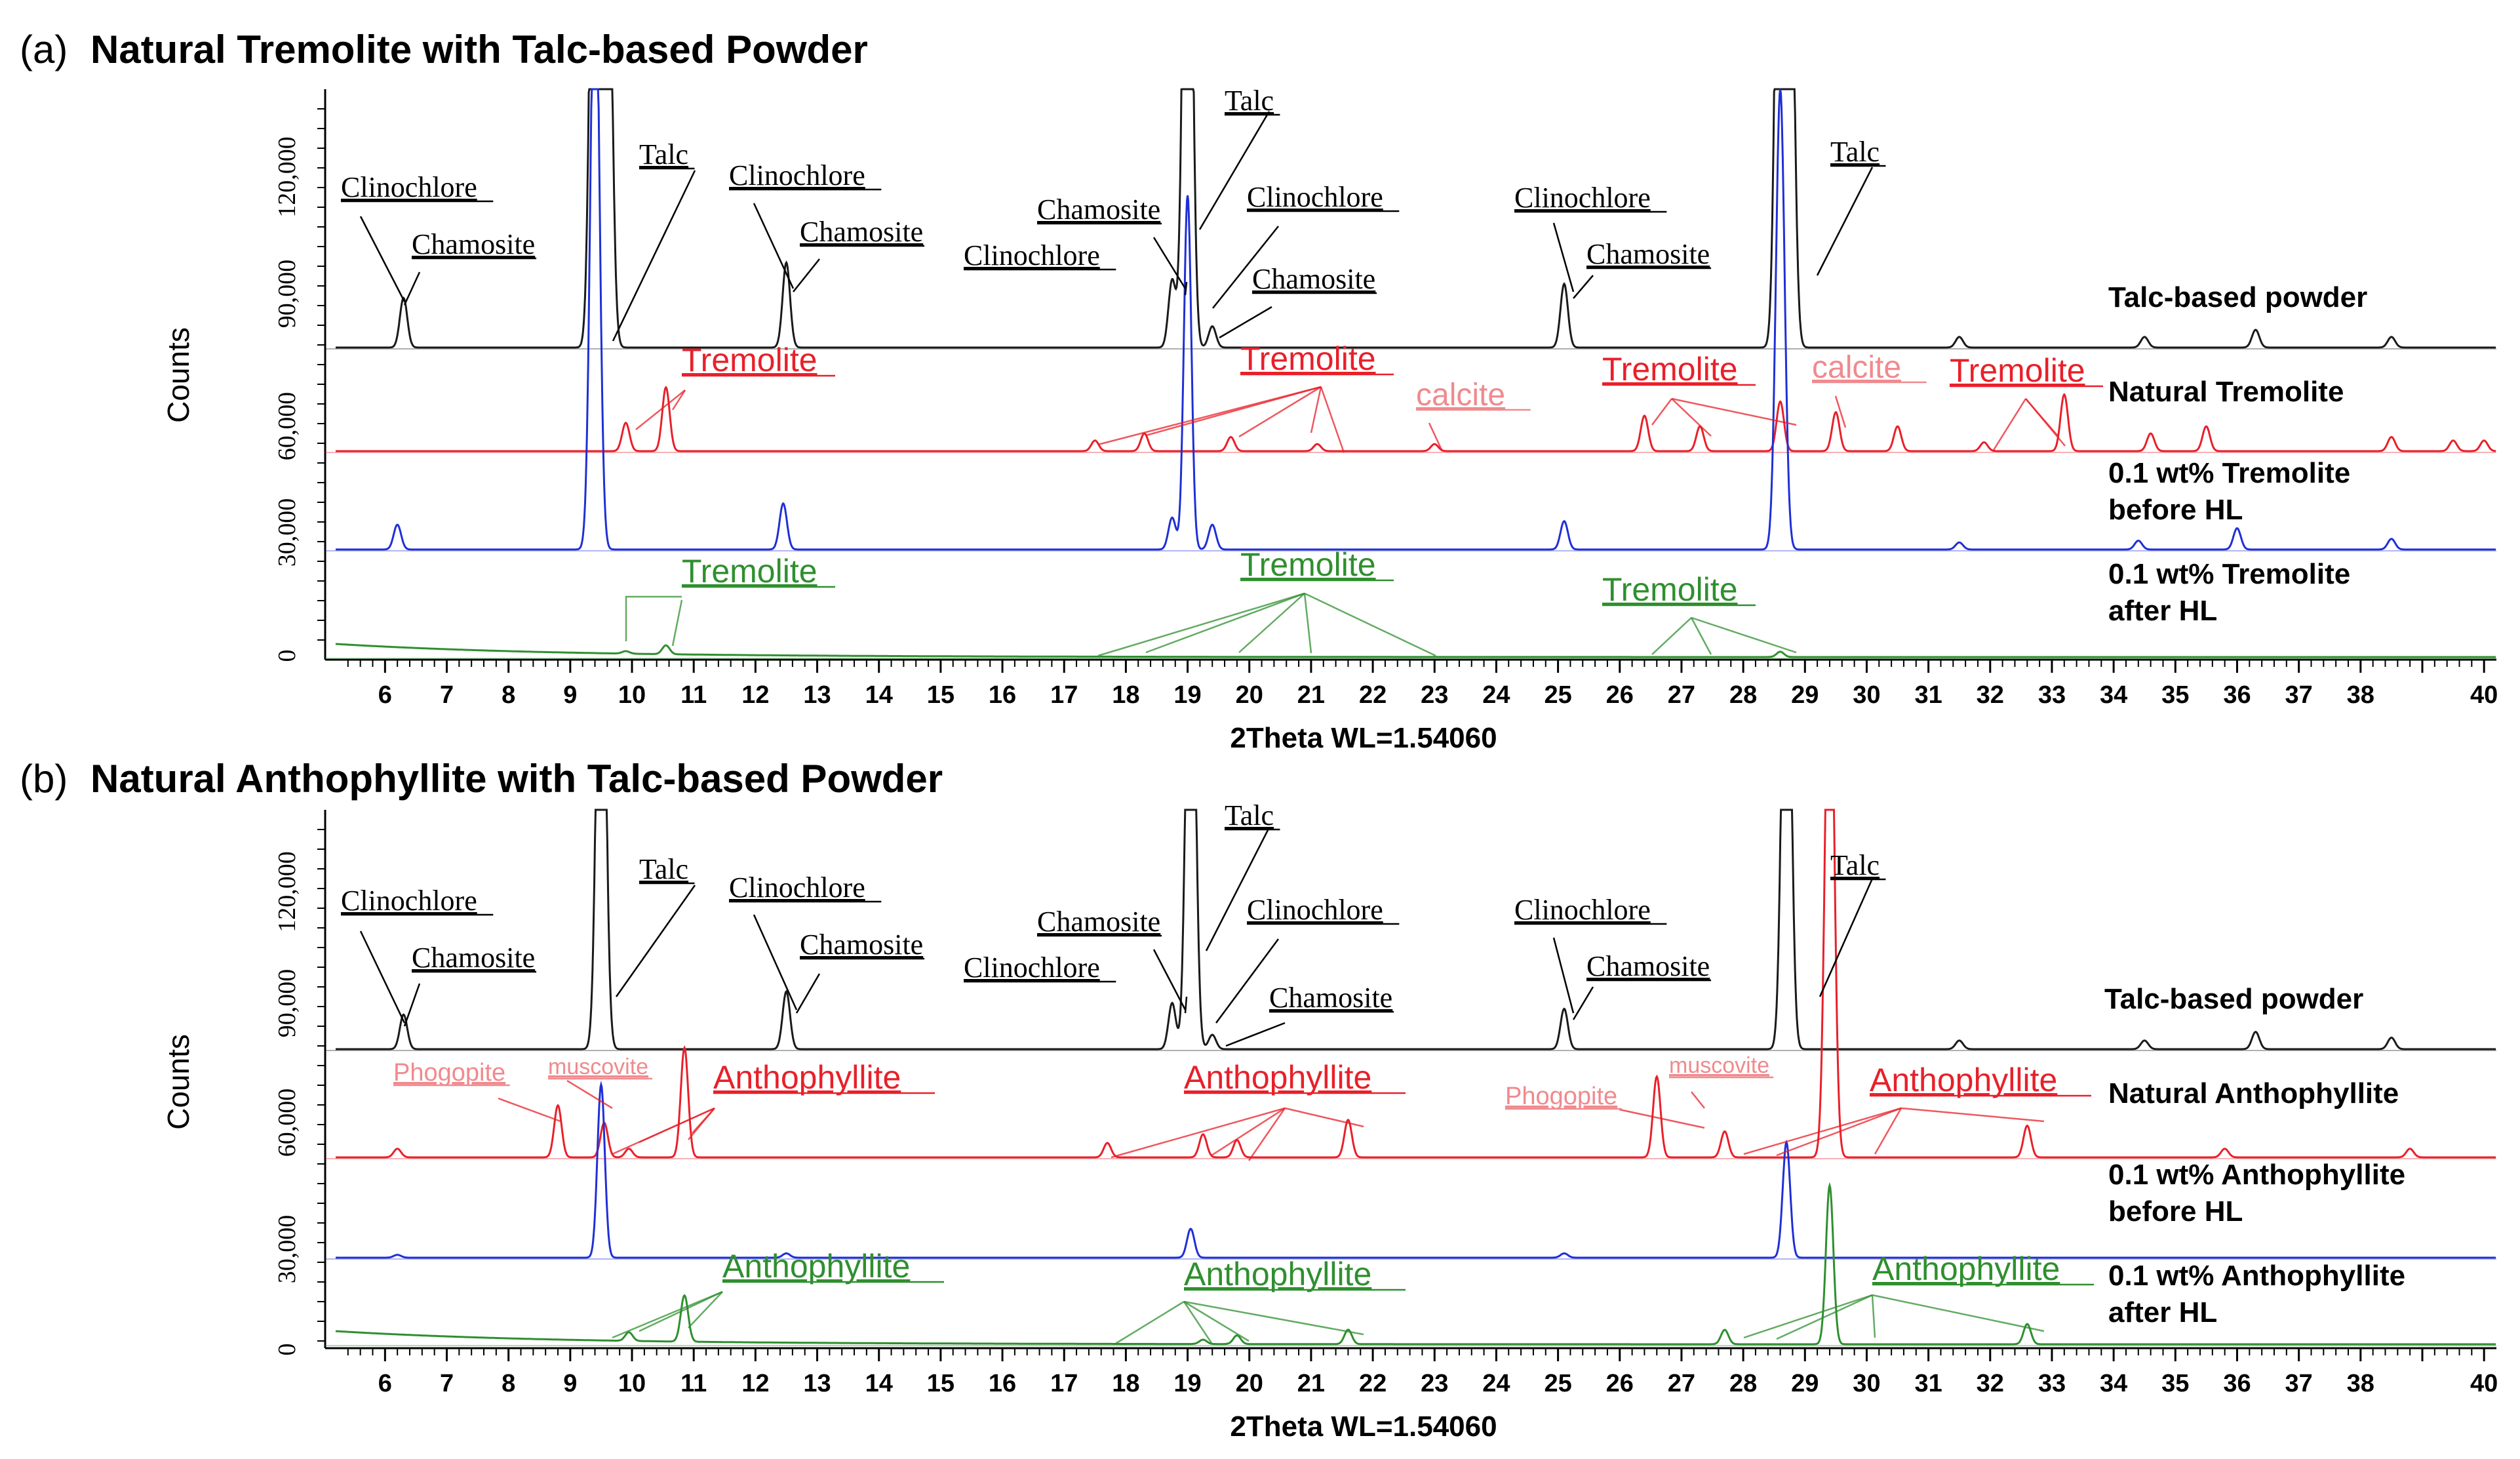 Image resolution: width=2520 pixels, height=1459 pixels. What do you see at coordinates (1561, 1096) in the screenshot?
I see `peak-label: Phogopite` at bounding box center [1561, 1096].